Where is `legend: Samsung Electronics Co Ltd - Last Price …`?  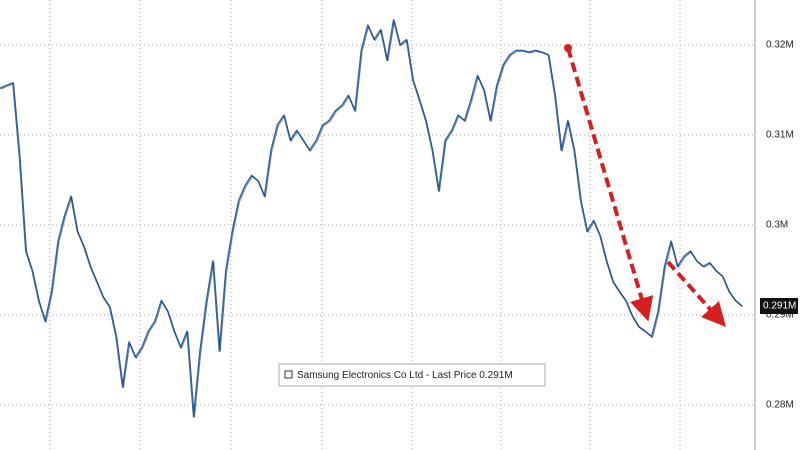 legend: Samsung Electronics Co Ltd - Last Price … is located at coordinates (412, 375).